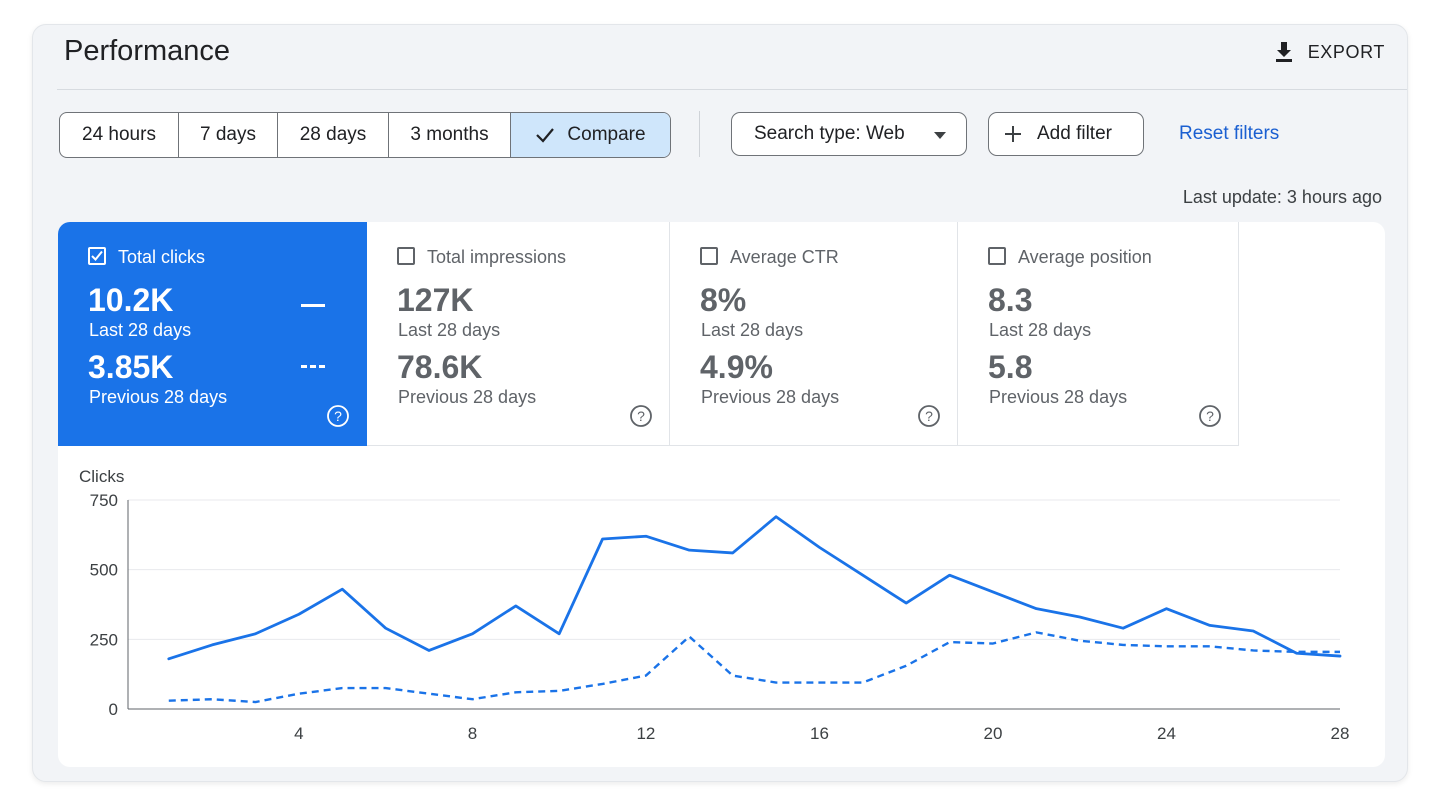 This screenshot has width=1440, height=810. What do you see at coordinates (450, 135) in the screenshot?
I see `range-3-months: 3 months` at bounding box center [450, 135].